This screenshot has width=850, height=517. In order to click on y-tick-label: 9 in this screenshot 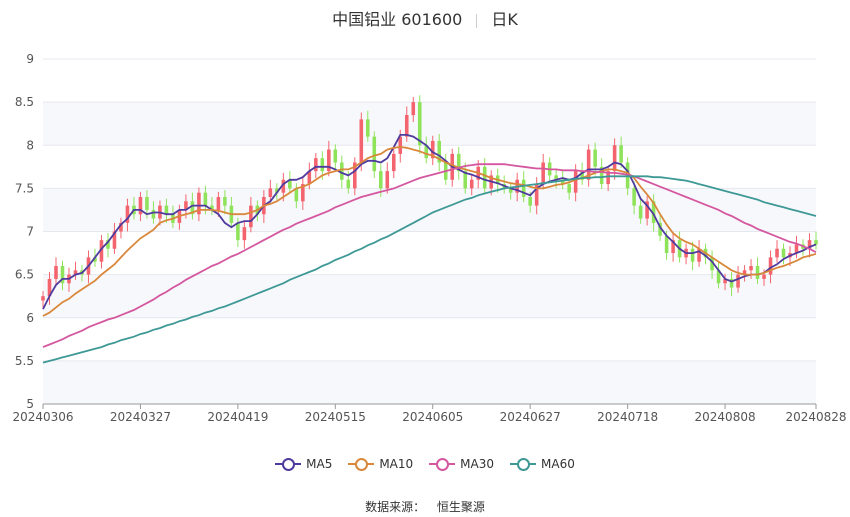, I will do `click(30, 59)`.